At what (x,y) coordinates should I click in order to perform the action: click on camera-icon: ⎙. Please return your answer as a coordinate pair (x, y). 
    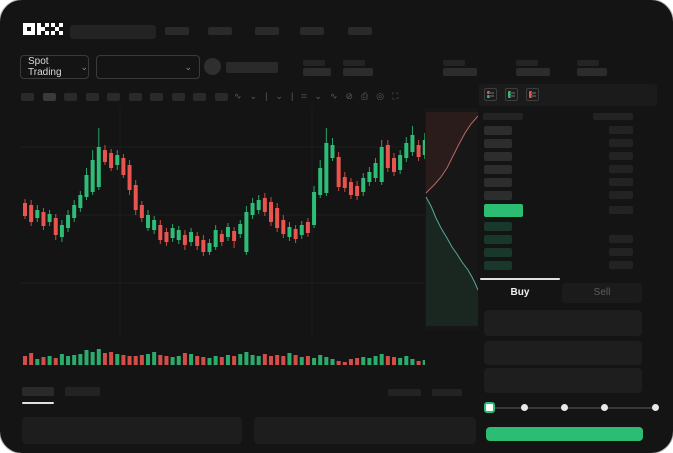
    Looking at the image, I should click on (365, 96).